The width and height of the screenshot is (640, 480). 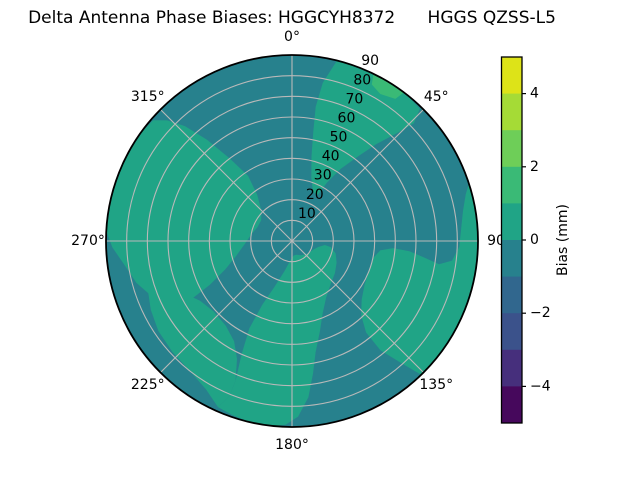 What do you see at coordinates (362, 80) in the screenshot?
I see `radial-tick-label-80: 80` at bounding box center [362, 80].